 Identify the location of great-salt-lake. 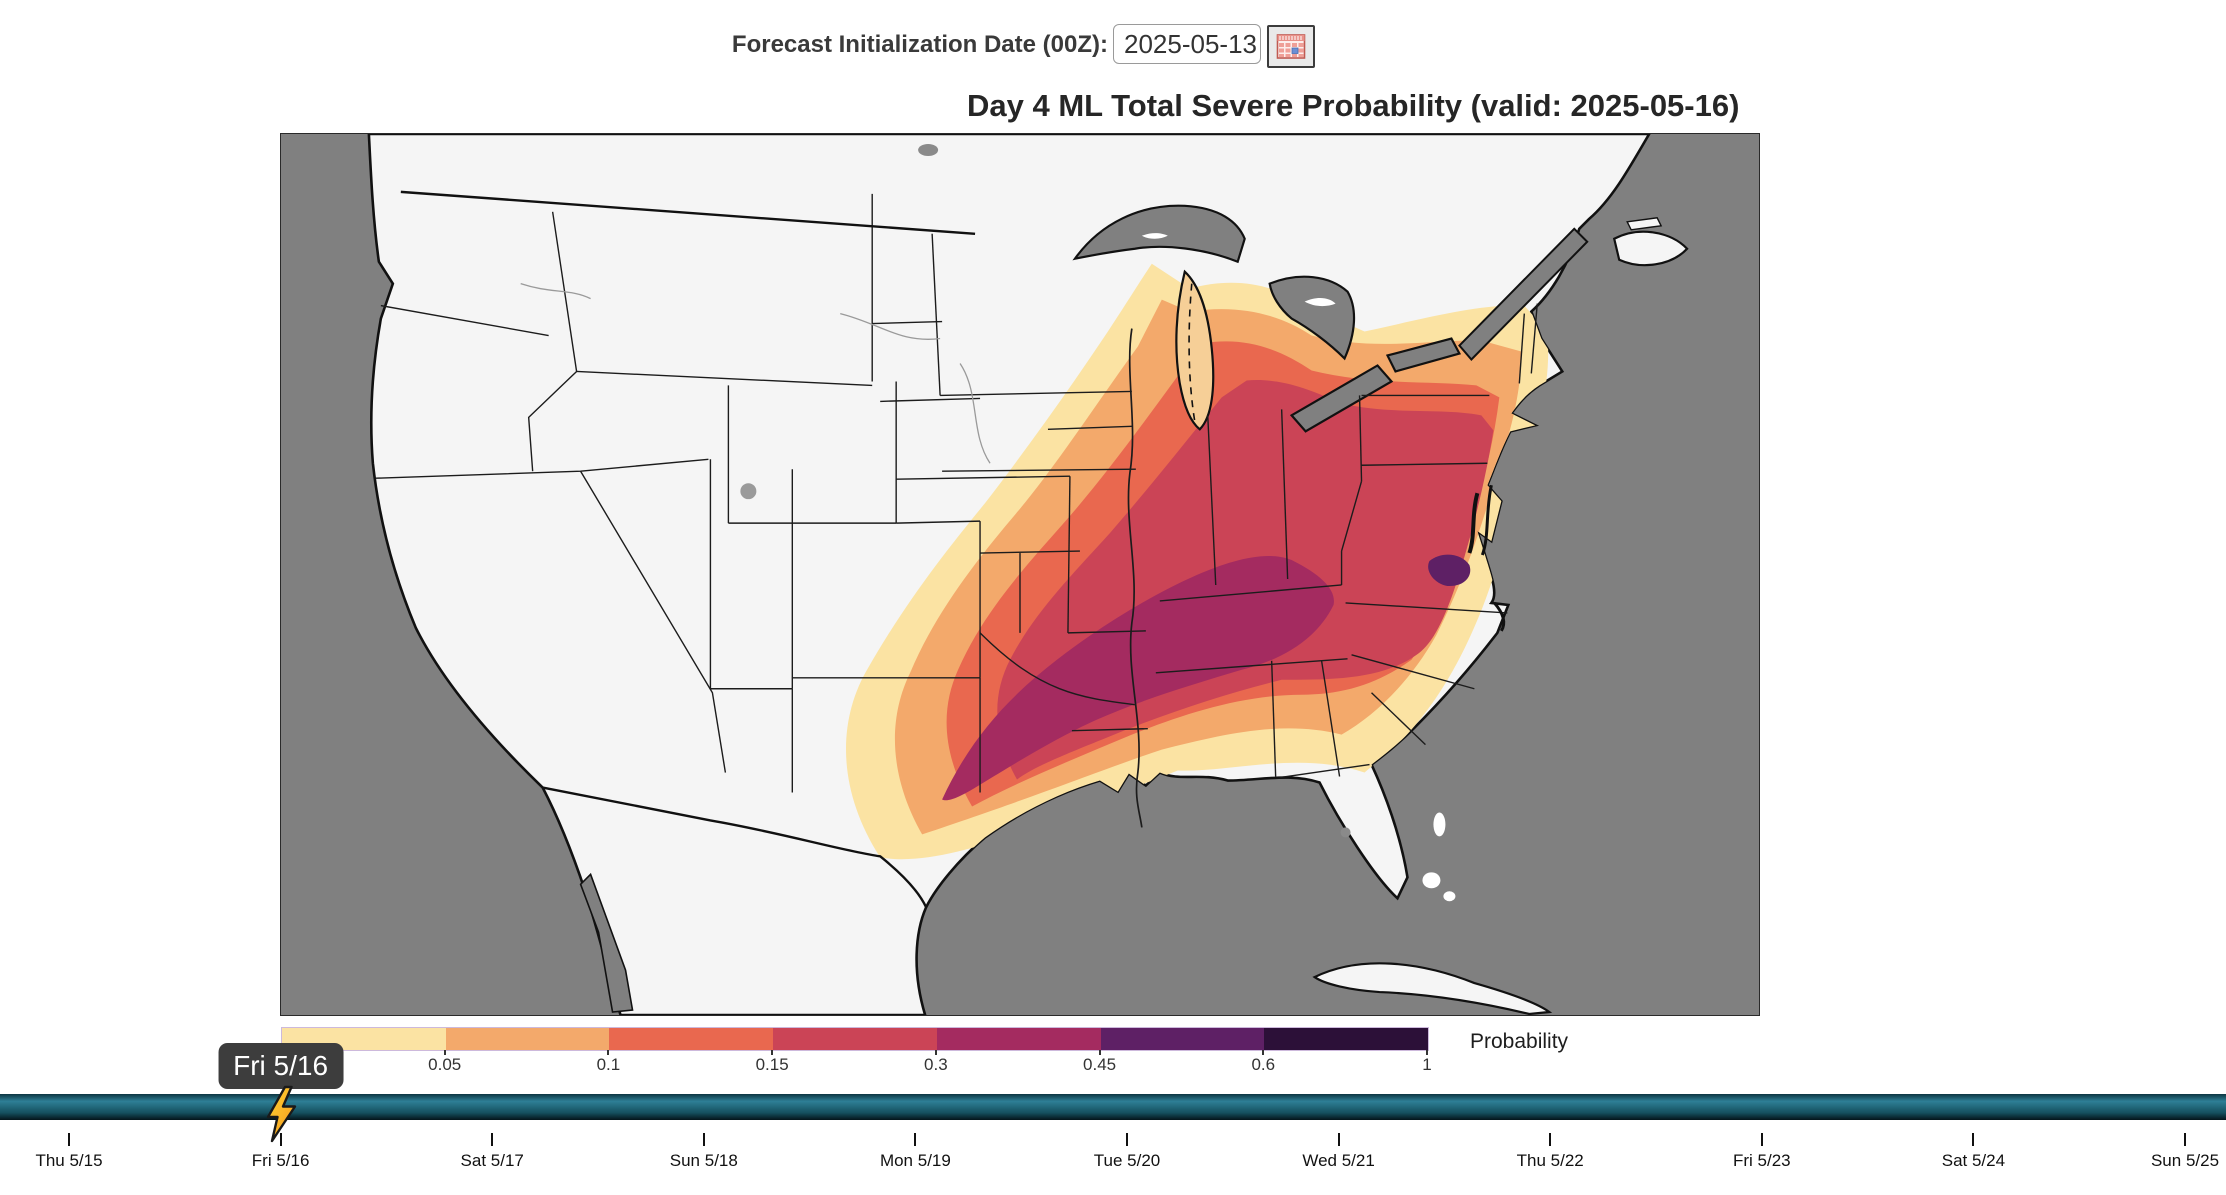
(748, 491).